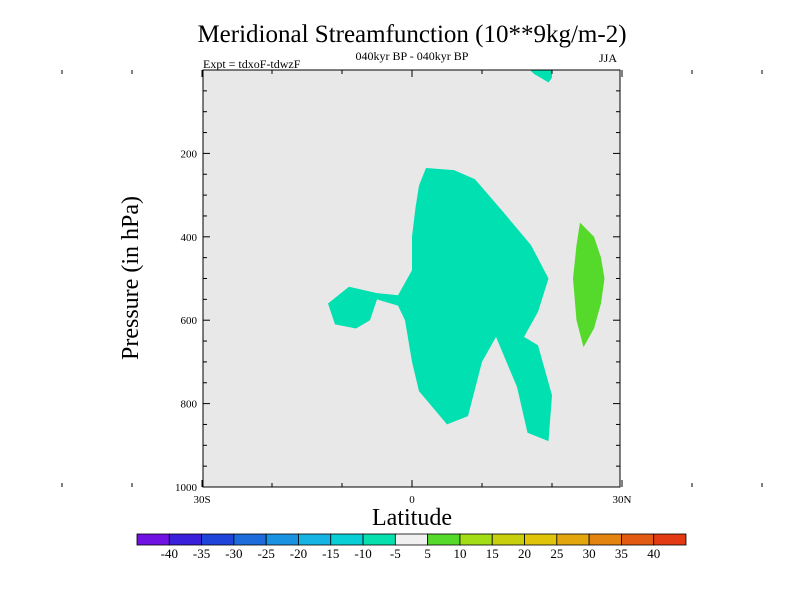 Image resolution: width=800 pixels, height=600 pixels. Describe the element at coordinates (186, 488) in the screenshot. I see `y-tick-label: 1000` at that location.